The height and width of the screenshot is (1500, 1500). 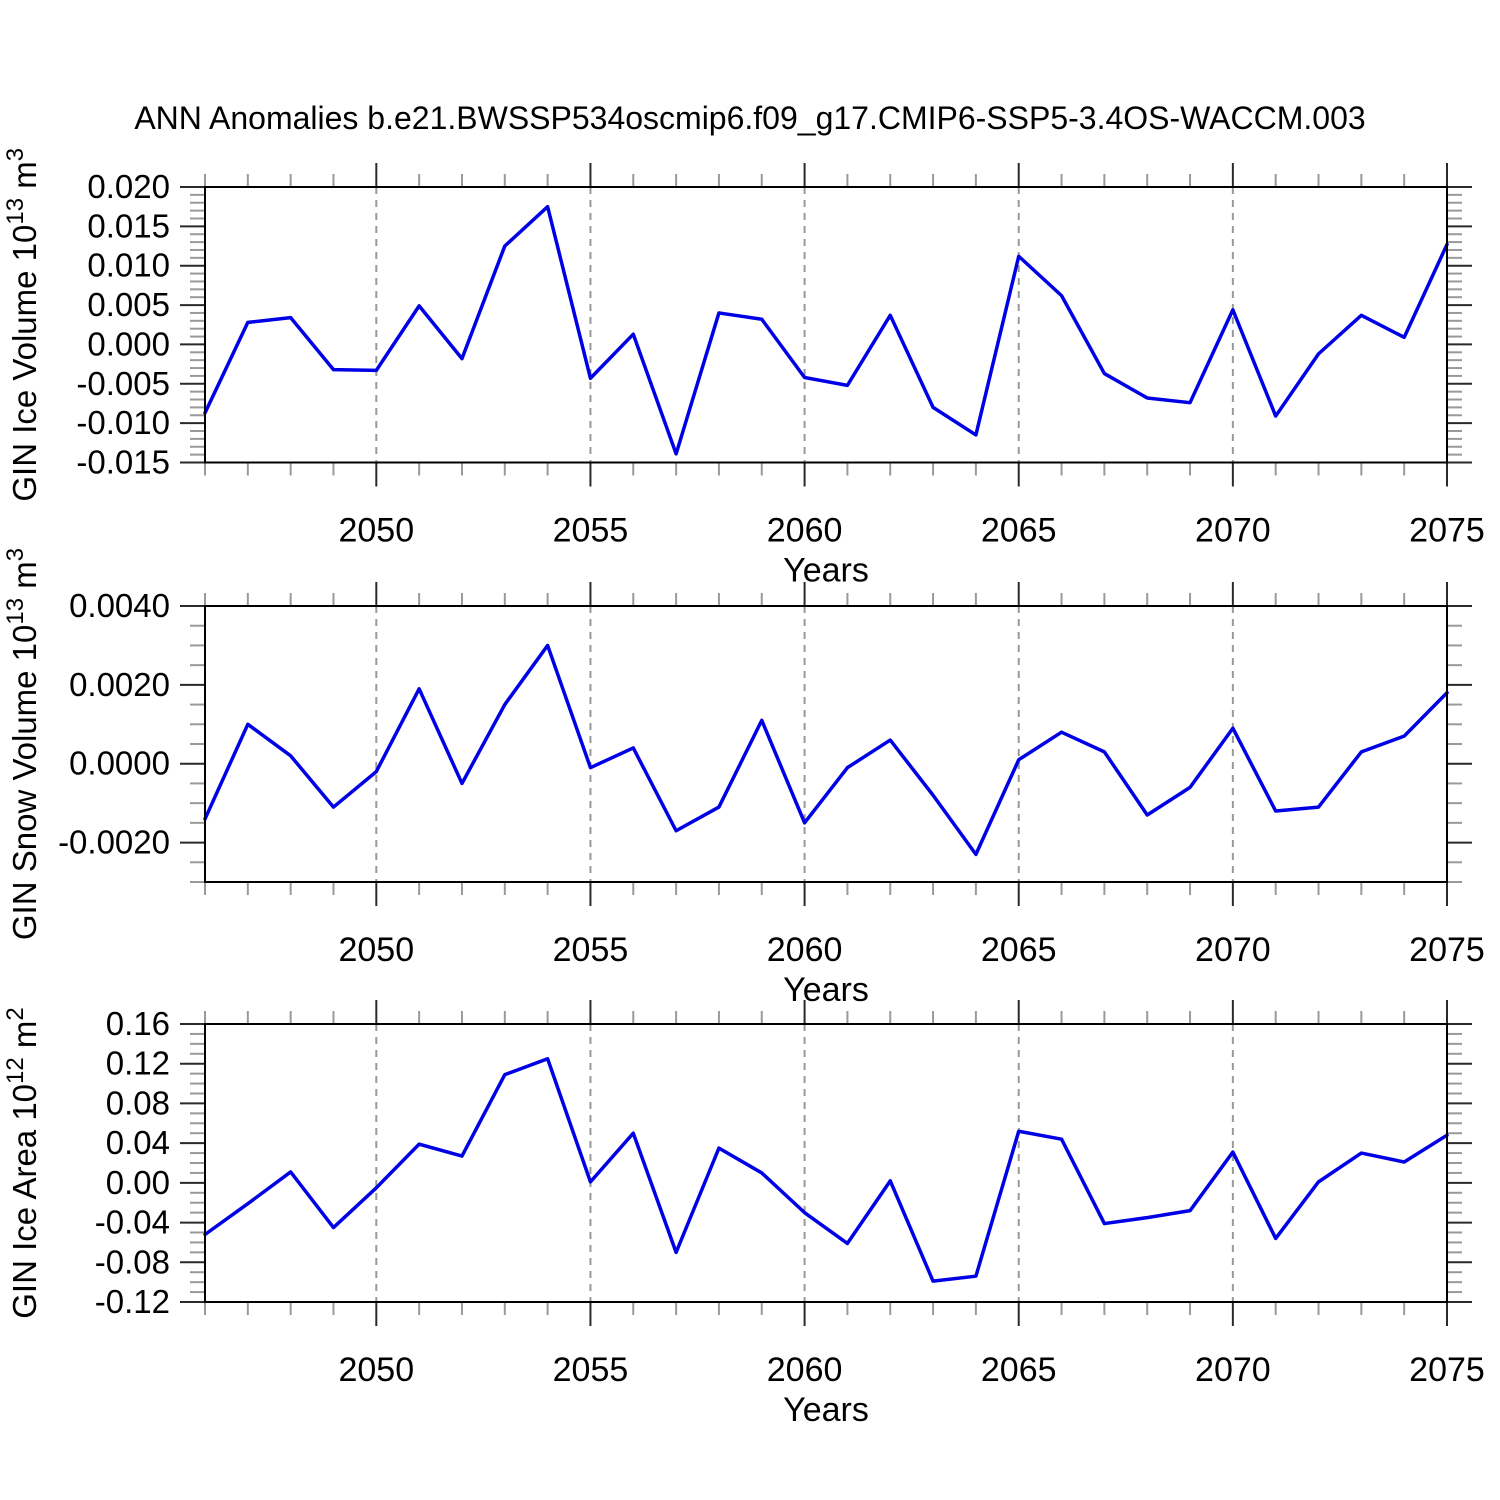 What do you see at coordinates (114, 842) in the screenshot?
I see `y-tick-label: -0.0020` at bounding box center [114, 842].